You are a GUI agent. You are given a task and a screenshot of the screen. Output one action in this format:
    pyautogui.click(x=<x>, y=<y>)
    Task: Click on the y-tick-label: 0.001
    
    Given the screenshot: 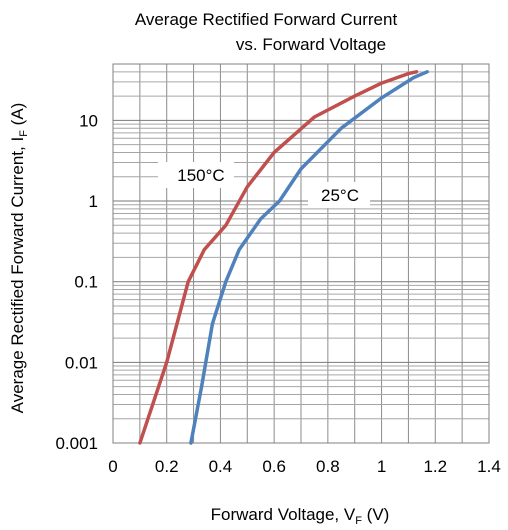 What is the action you would take?
    pyautogui.click(x=76, y=443)
    